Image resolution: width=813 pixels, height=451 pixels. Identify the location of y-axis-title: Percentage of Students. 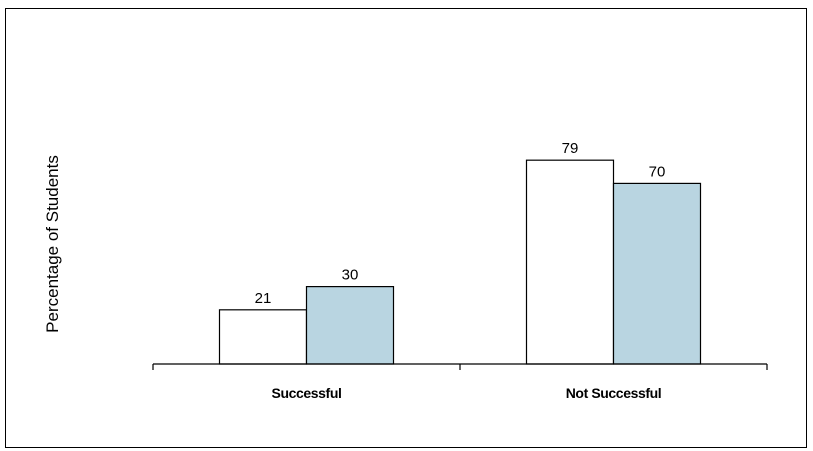
(52, 244).